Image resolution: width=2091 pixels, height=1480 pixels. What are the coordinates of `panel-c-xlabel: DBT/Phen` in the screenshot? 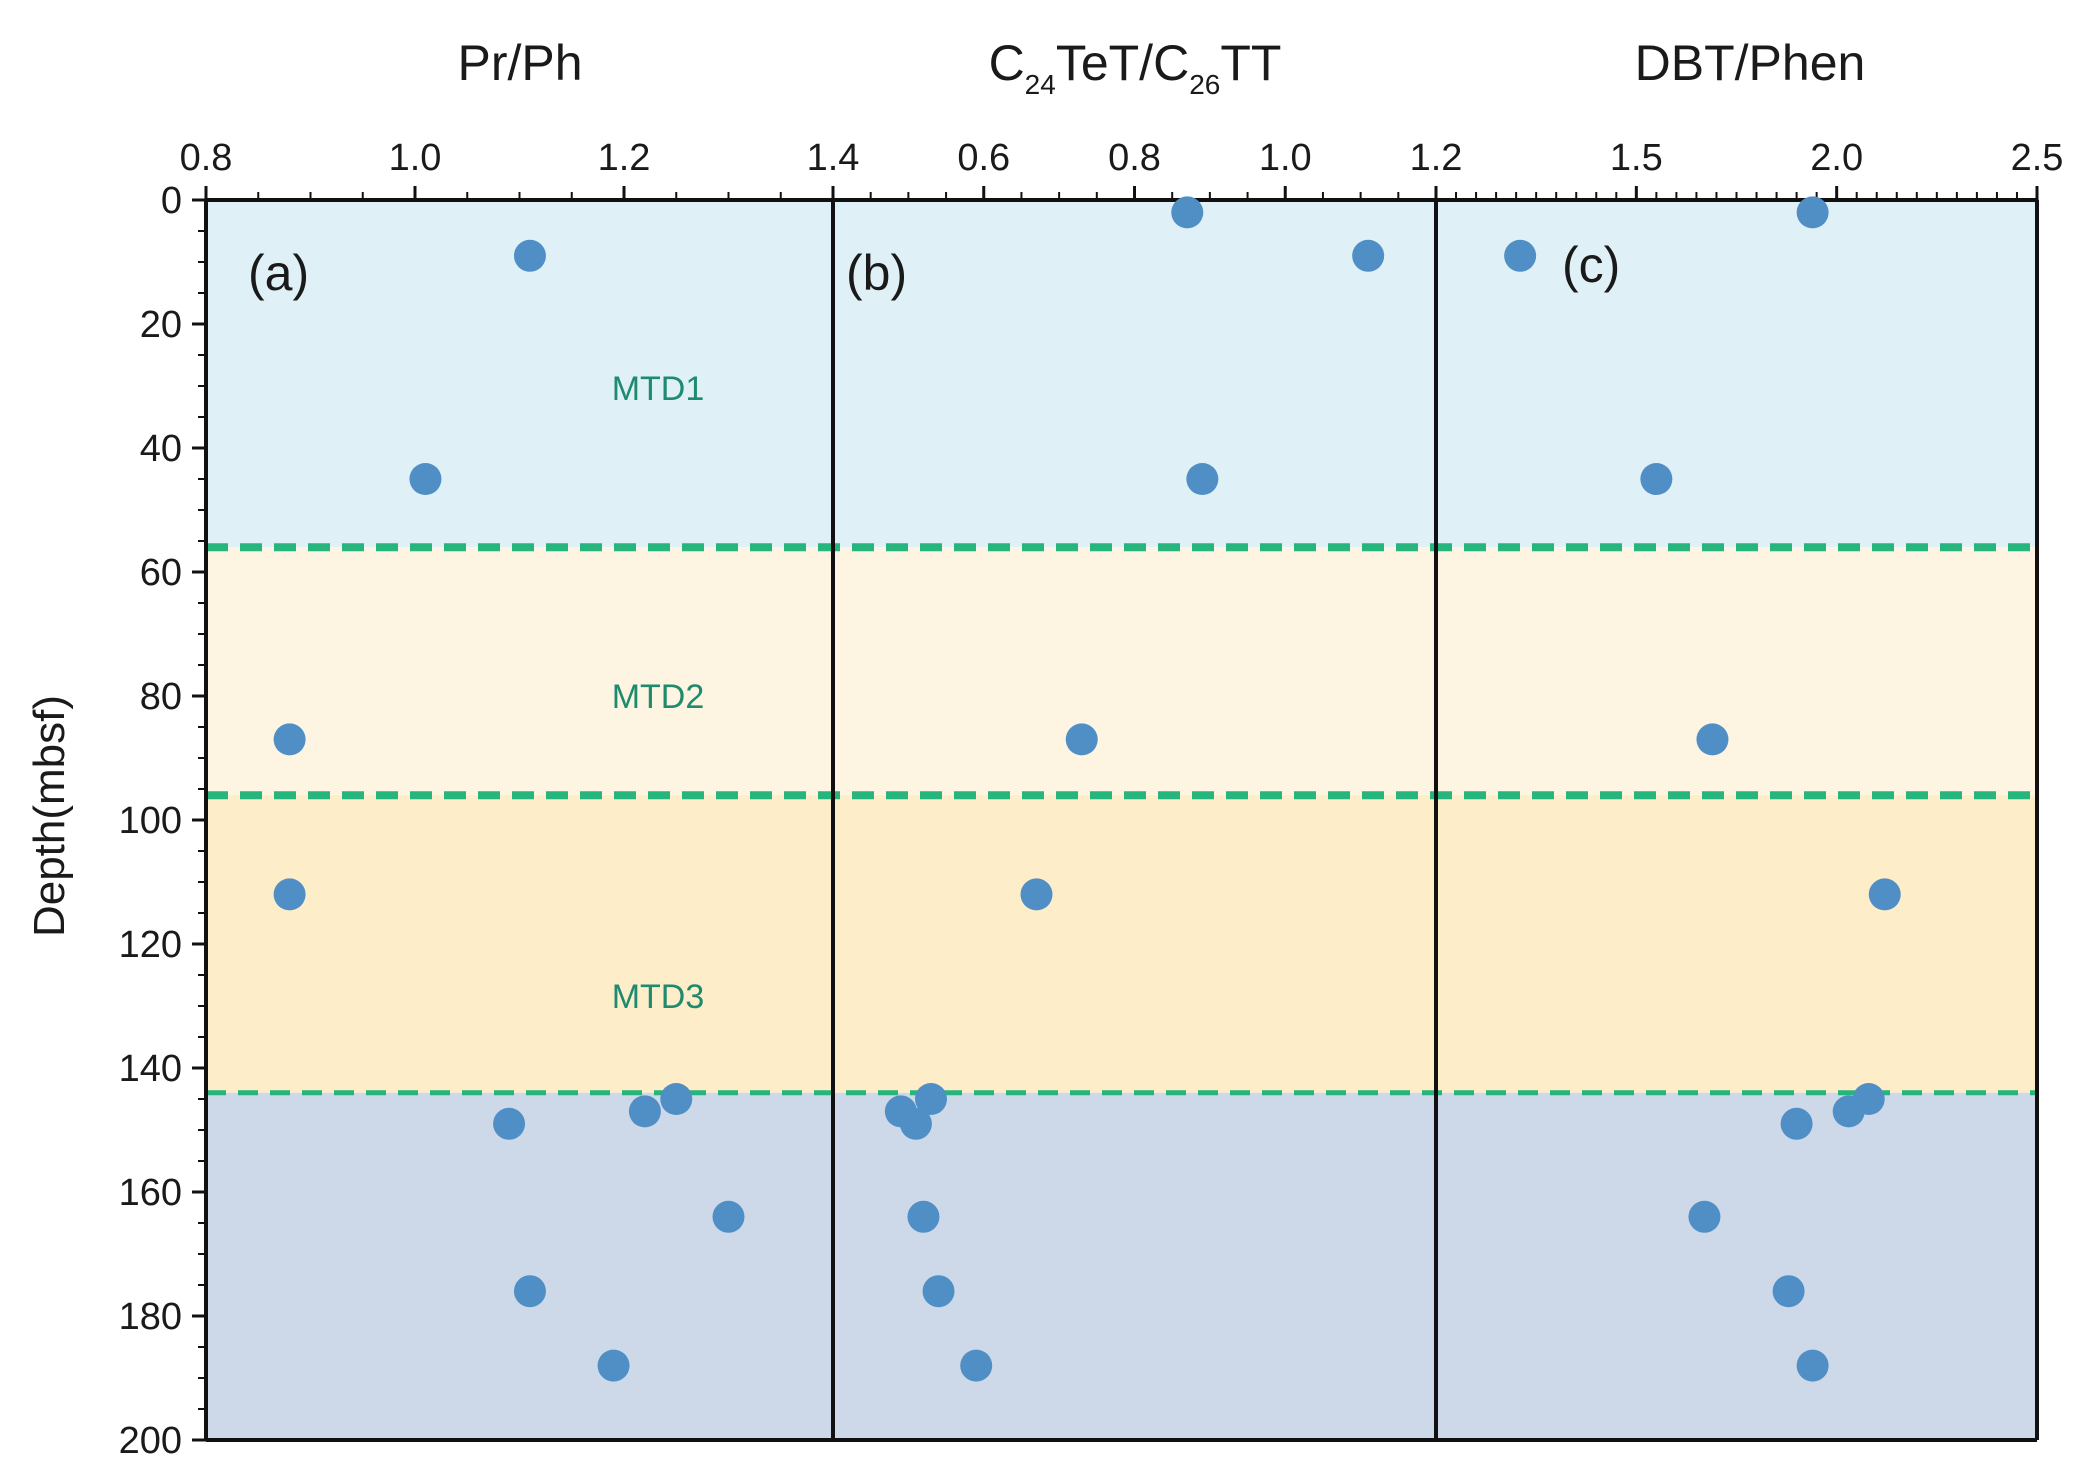 It's located at (1750, 63).